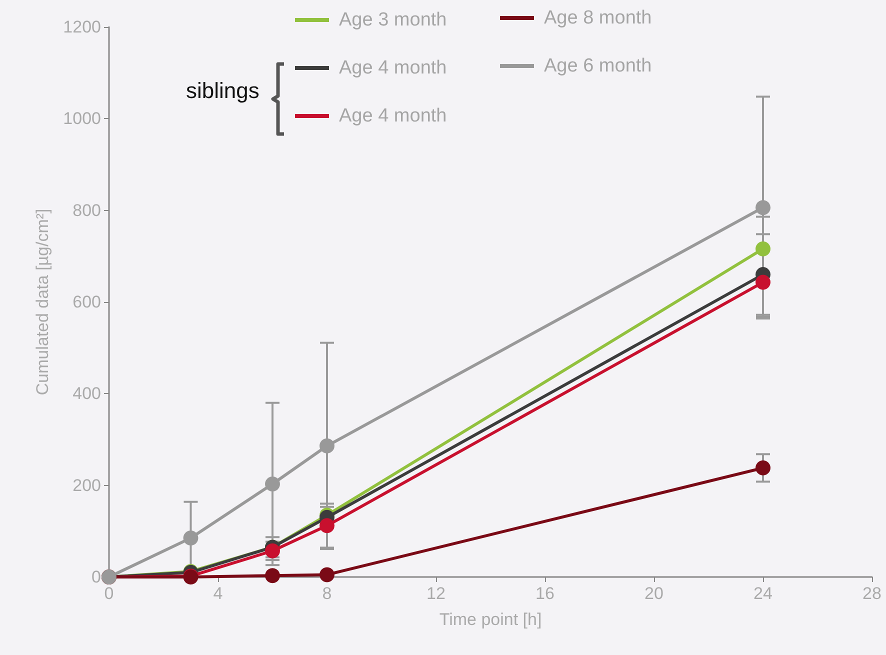  What do you see at coordinates (327, 593) in the screenshot?
I see `x-tick-label: 8` at bounding box center [327, 593].